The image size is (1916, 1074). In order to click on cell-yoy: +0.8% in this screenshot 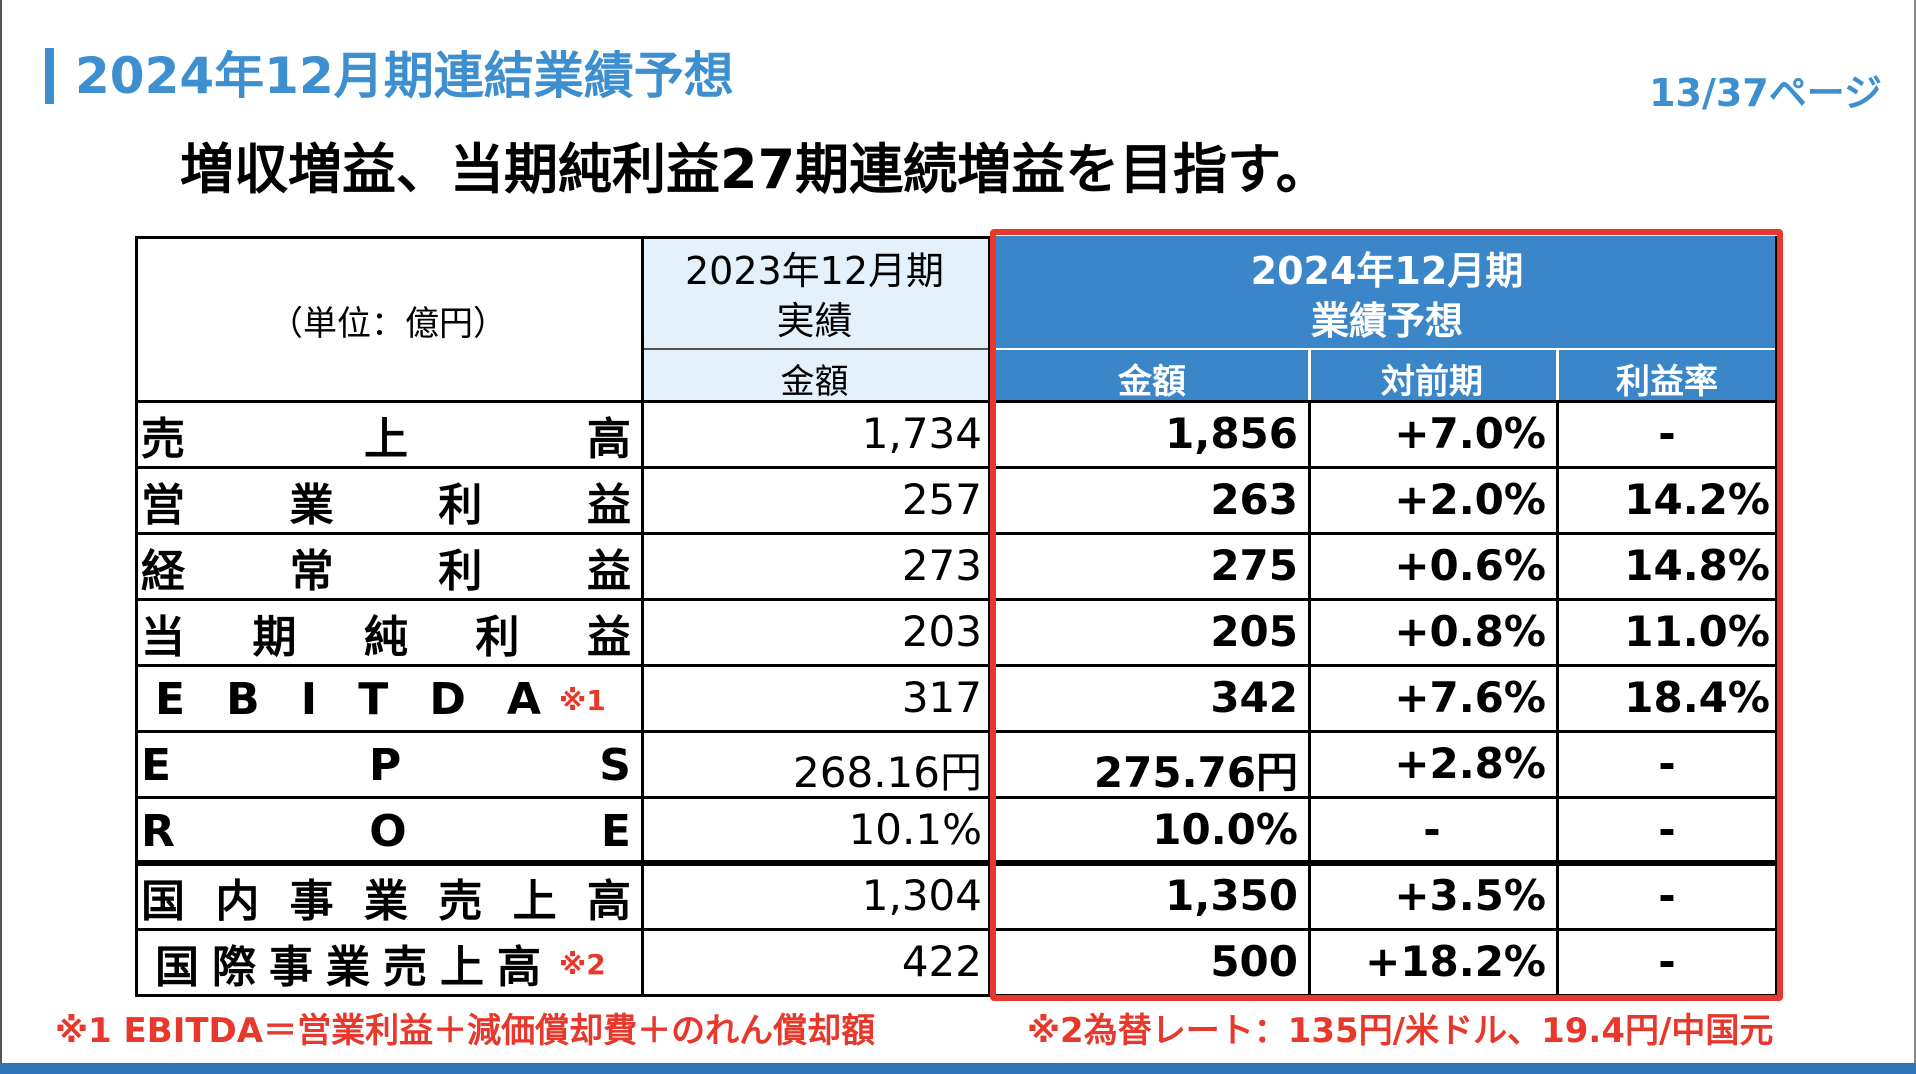, I will do `click(1470, 631)`.